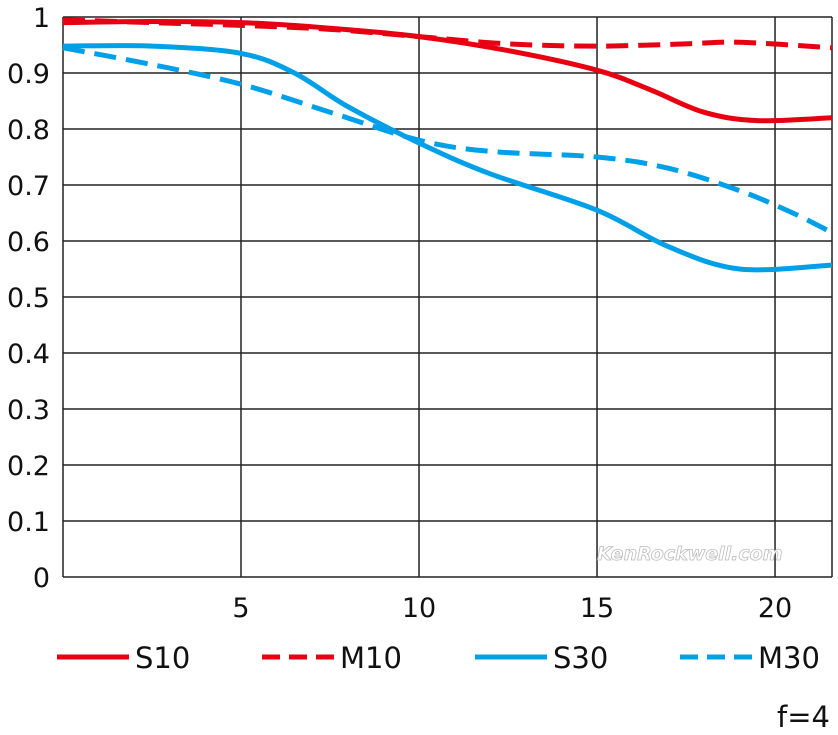  Describe the element at coordinates (41, 578) in the screenshot. I see `y-tick-label: 0` at that location.